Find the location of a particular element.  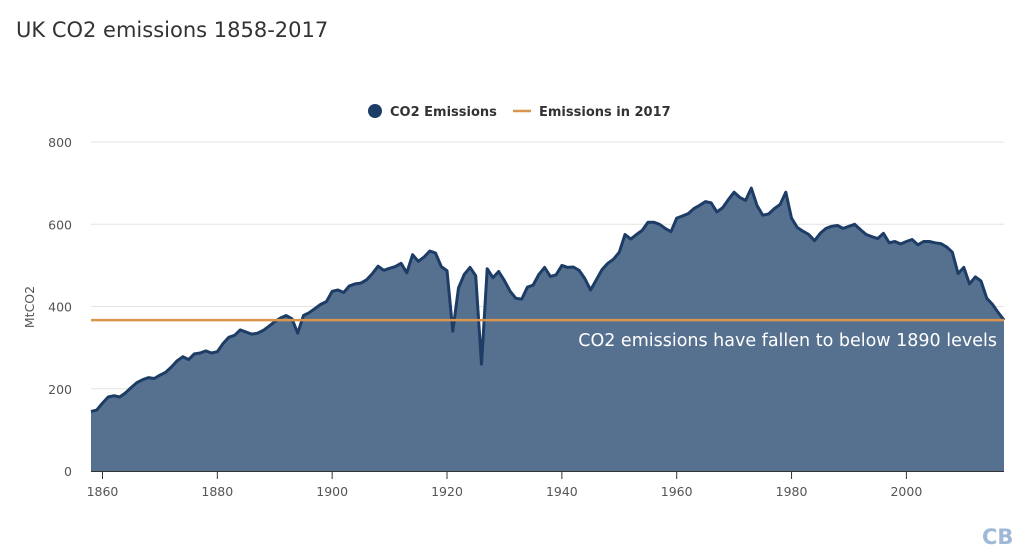

y-tick-label: 600 is located at coordinates (60, 224).